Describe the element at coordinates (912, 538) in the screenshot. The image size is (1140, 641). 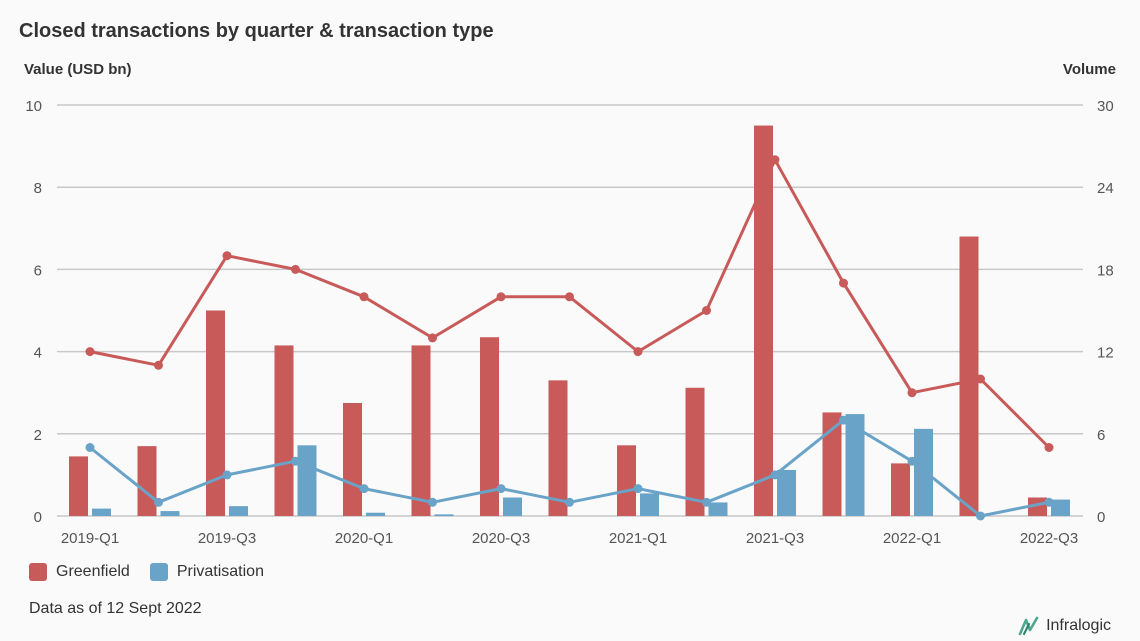
I see `x-tick-label: 2022-Q1` at that location.